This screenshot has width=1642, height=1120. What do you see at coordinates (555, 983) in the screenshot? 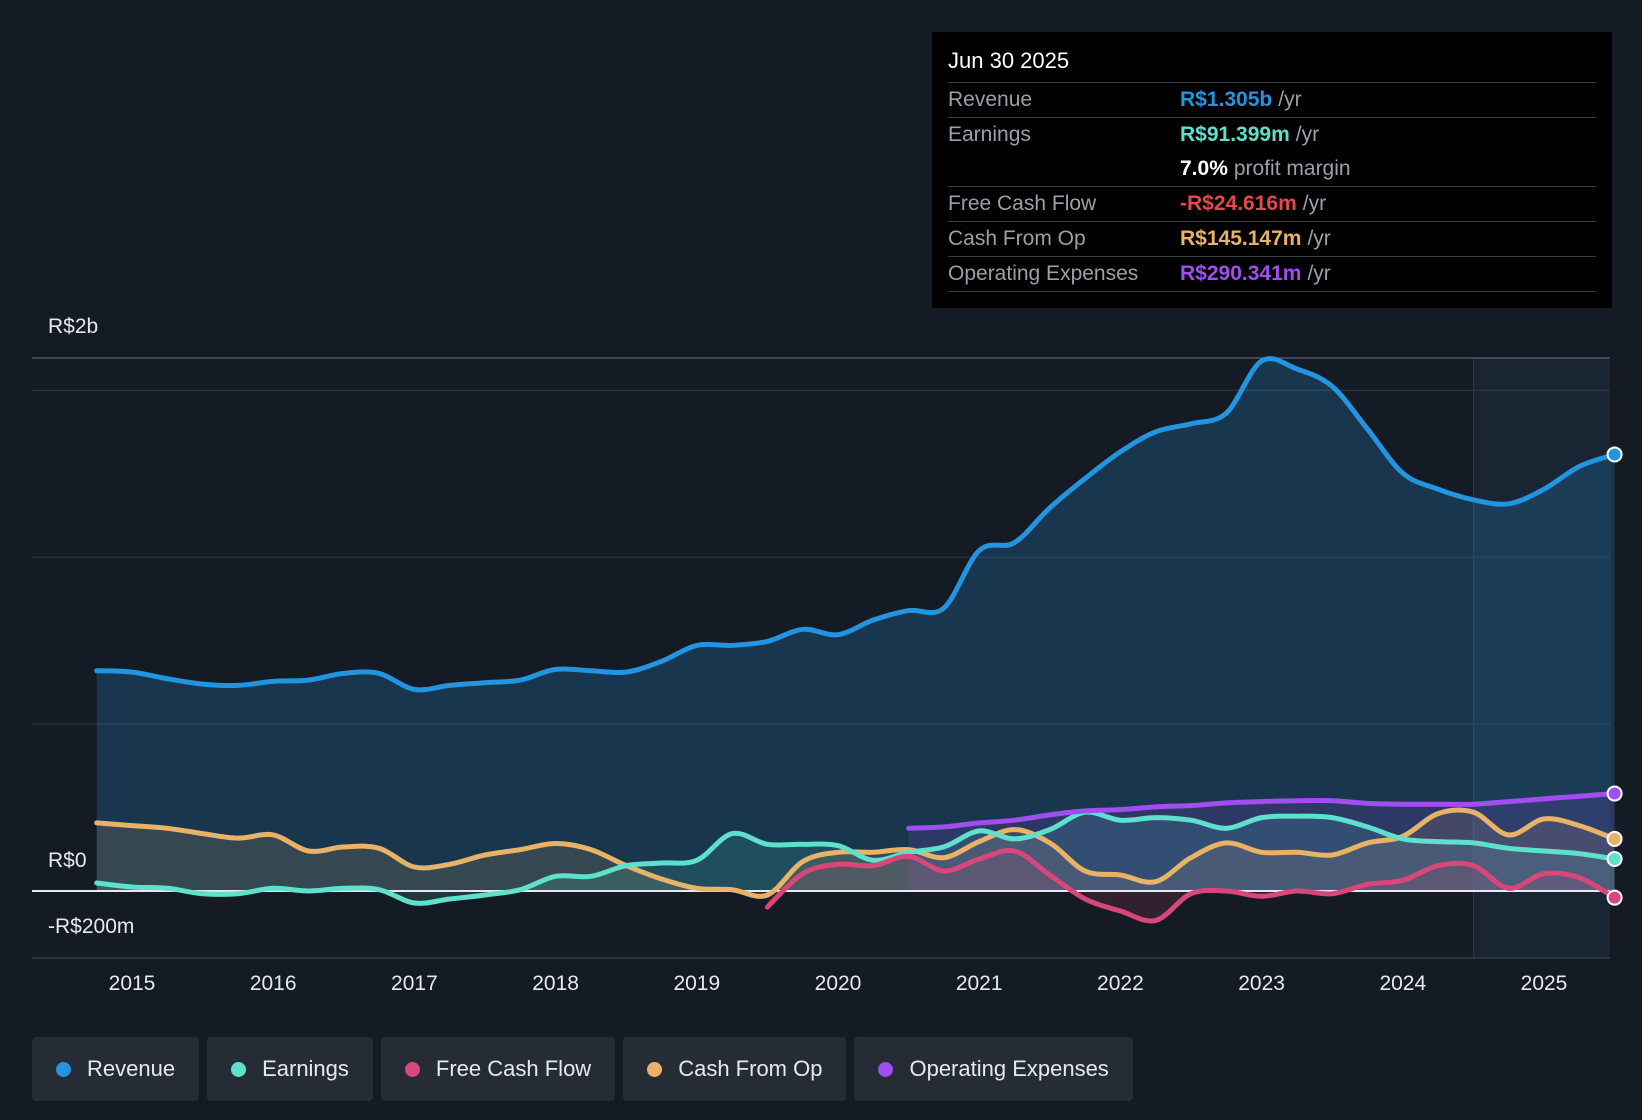
I see `x-tick-label: 2018` at bounding box center [555, 983].